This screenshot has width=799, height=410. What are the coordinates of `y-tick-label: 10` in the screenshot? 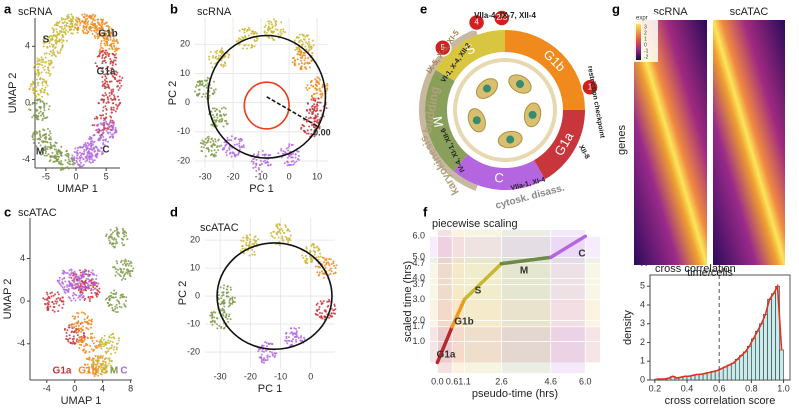 It's located at (185, 73).